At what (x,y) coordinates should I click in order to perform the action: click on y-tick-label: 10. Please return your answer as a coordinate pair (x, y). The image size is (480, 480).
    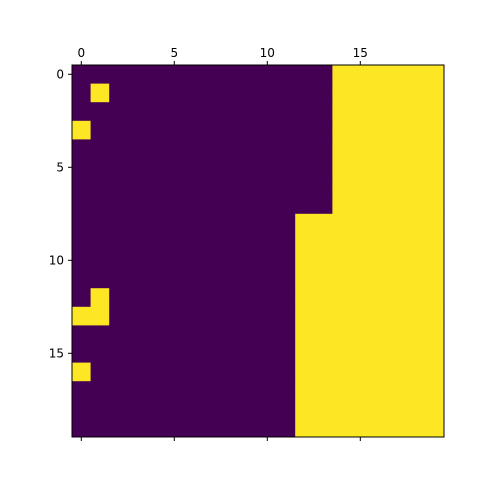
    Looking at the image, I should click on (56, 260).